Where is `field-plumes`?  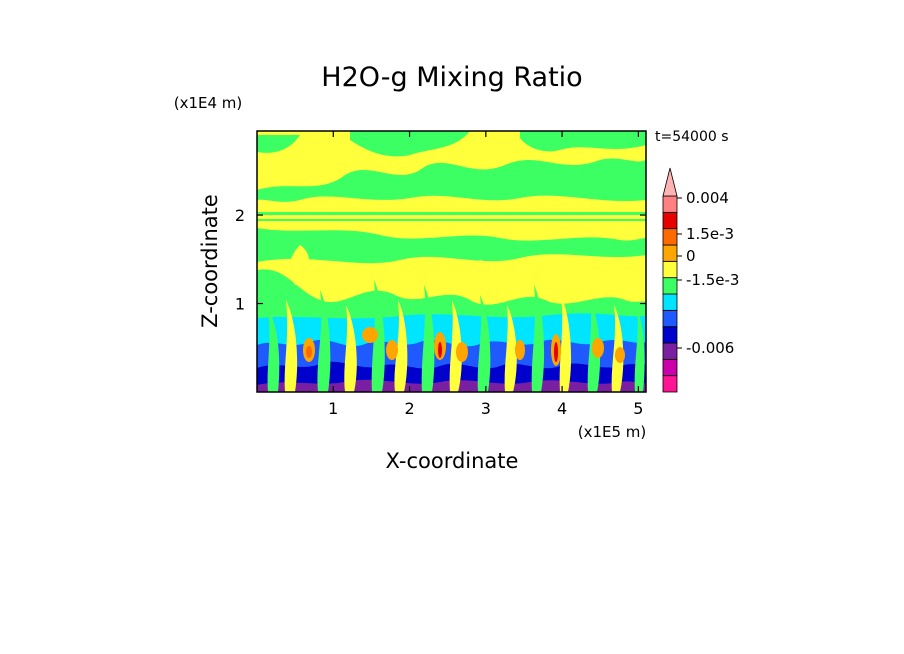
field-plumes is located at coordinates (456, 336).